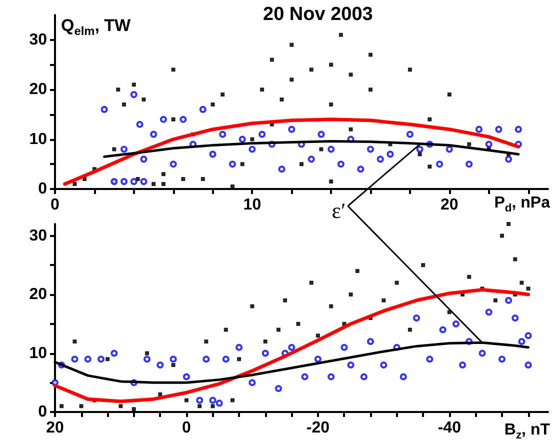  Describe the element at coordinates (339, 210) in the screenshot. I see `annotation: ε′` at that location.